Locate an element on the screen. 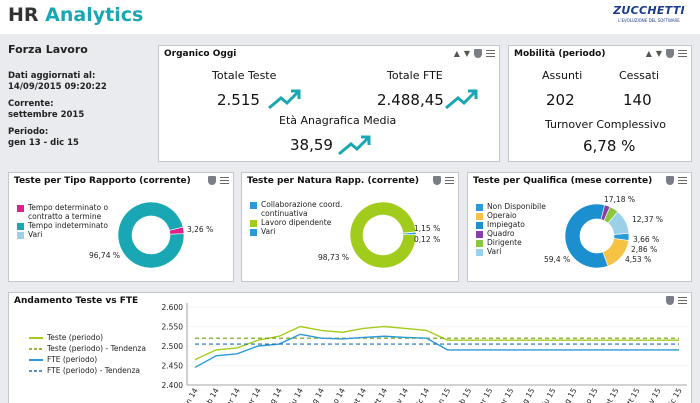 The image size is (700, 403). zucchetti-logo: ZUCCHETTI L'EVOLUZIONE DEL SOFTWARE is located at coordinates (649, 13).